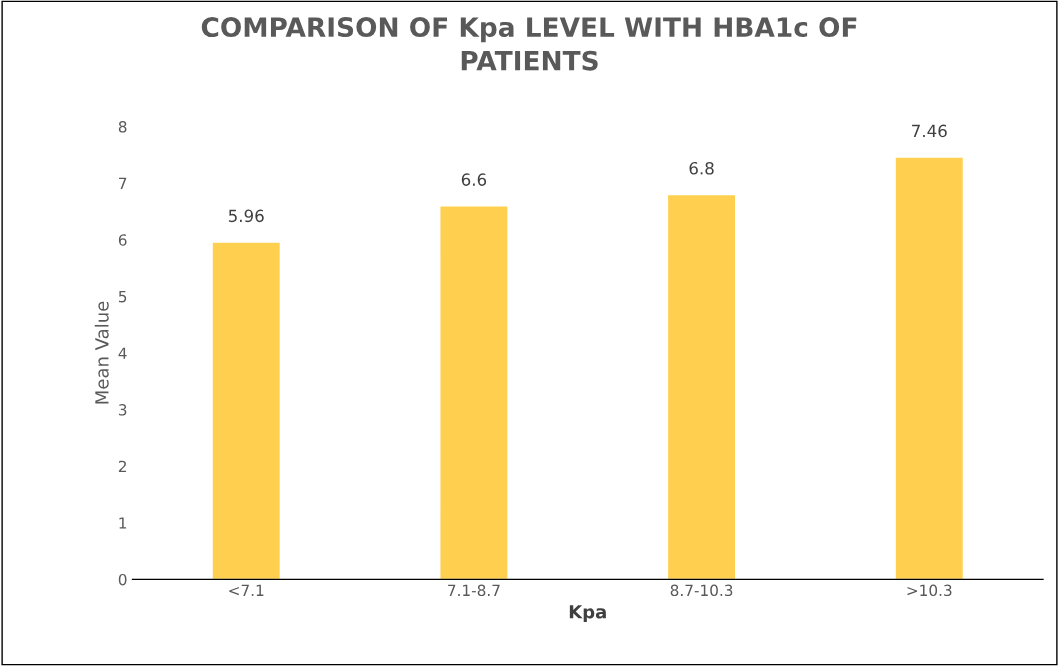 This screenshot has width=1059, height=666. I want to click on x-tick-label: 7.1-8.7, so click(474, 590).